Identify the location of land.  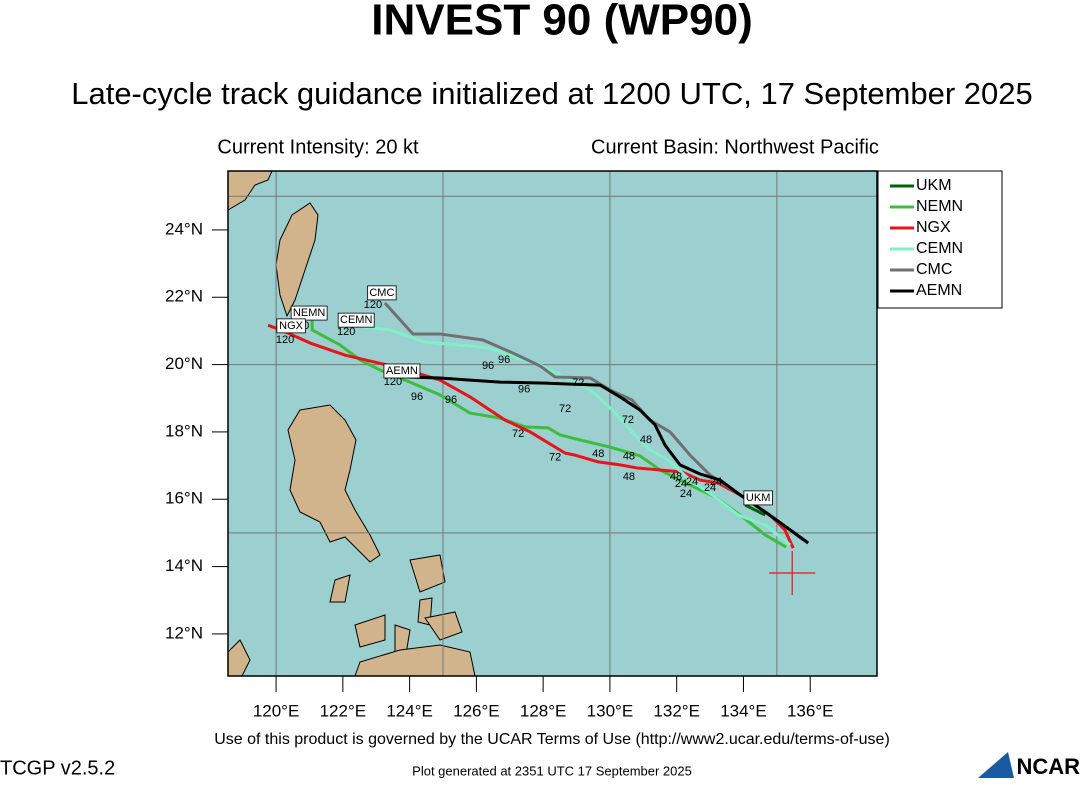
(351, 423).